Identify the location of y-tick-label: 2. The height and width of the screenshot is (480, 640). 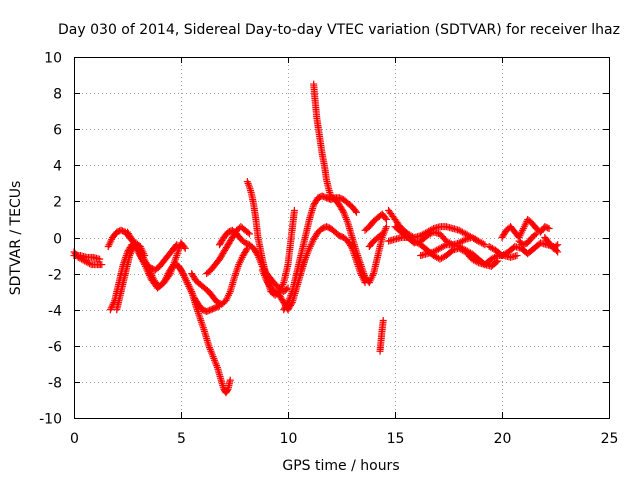
(57, 203).